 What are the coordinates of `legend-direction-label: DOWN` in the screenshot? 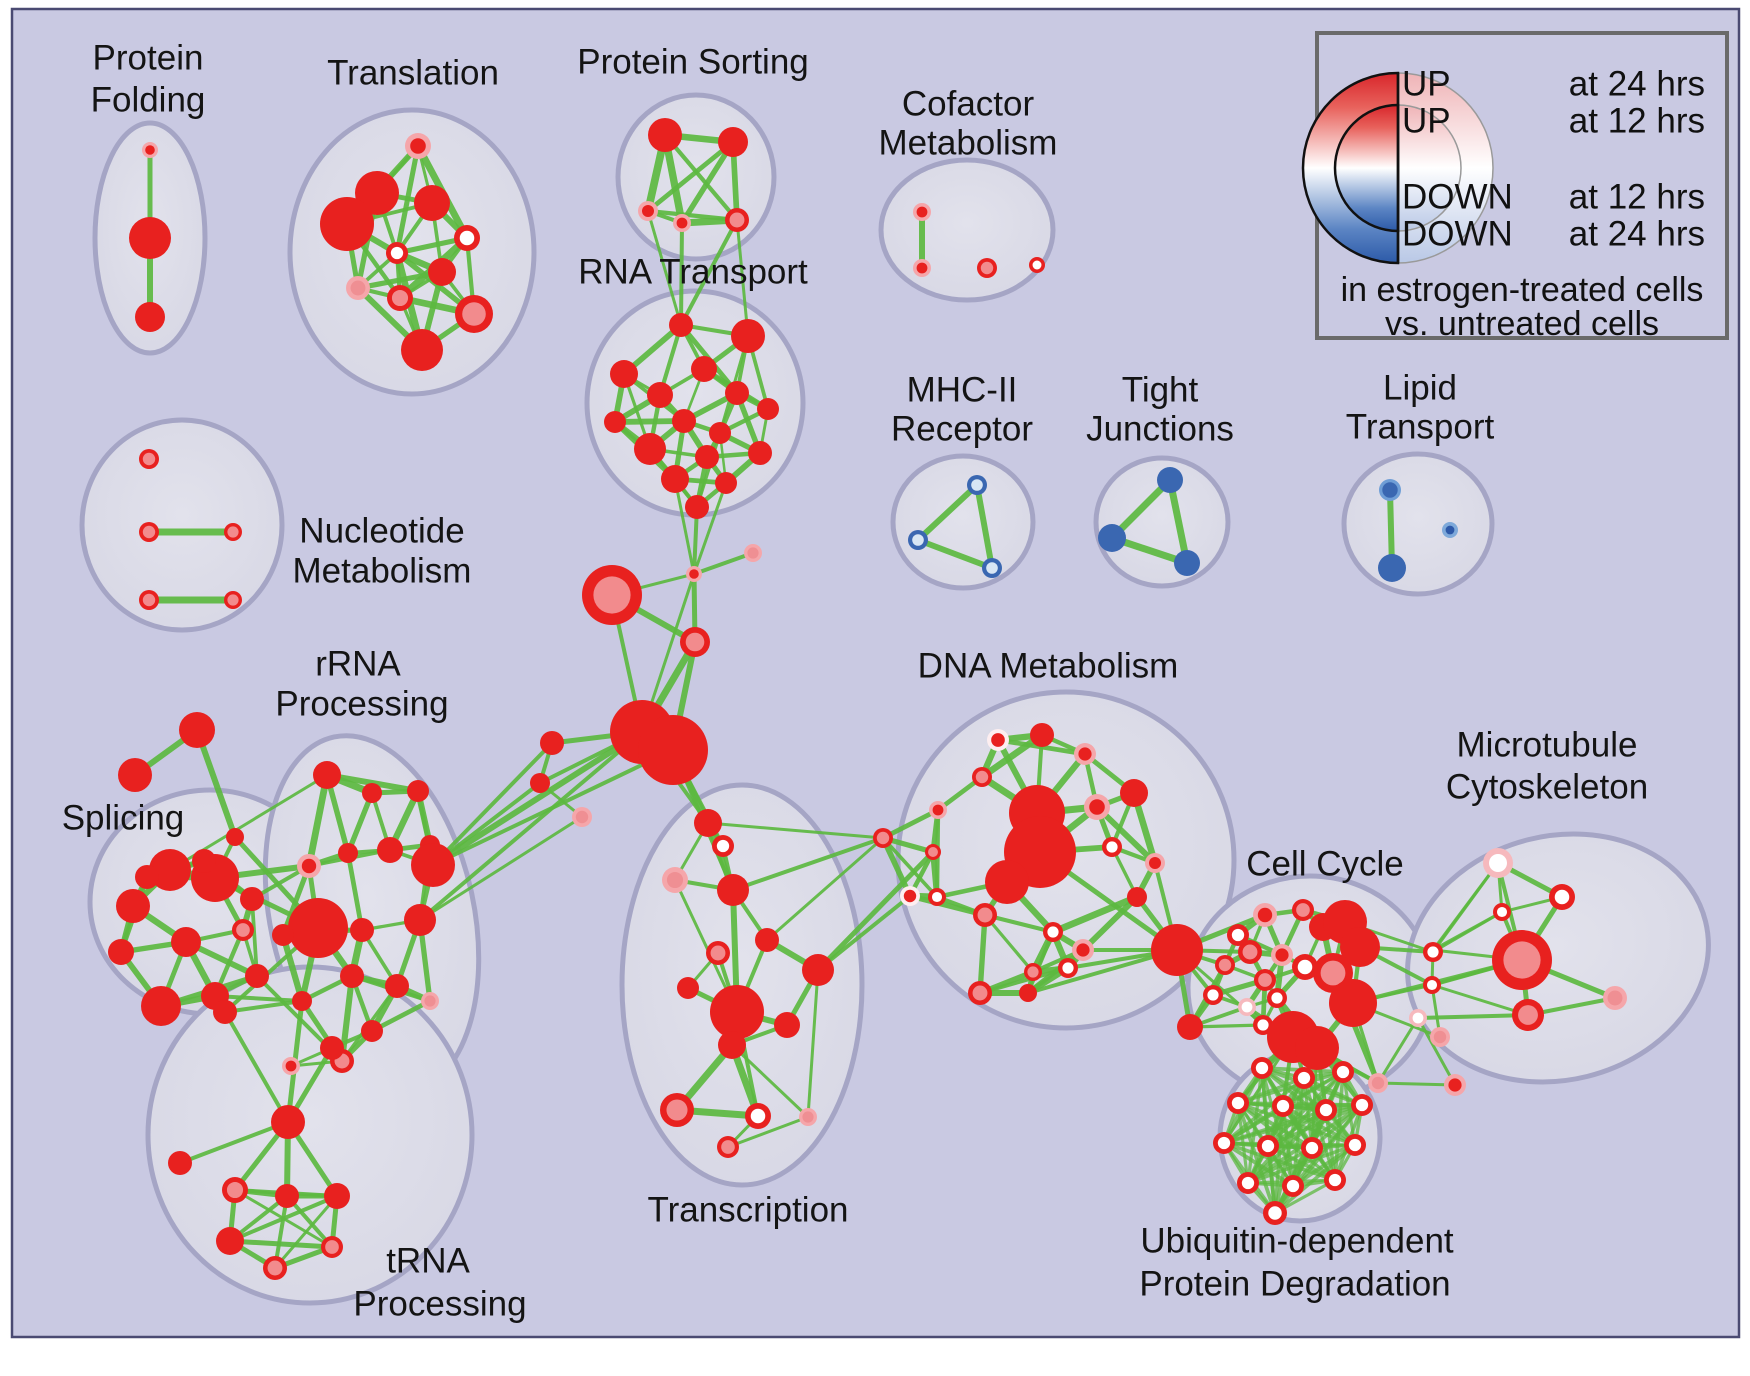 It's located at (1457, 233).